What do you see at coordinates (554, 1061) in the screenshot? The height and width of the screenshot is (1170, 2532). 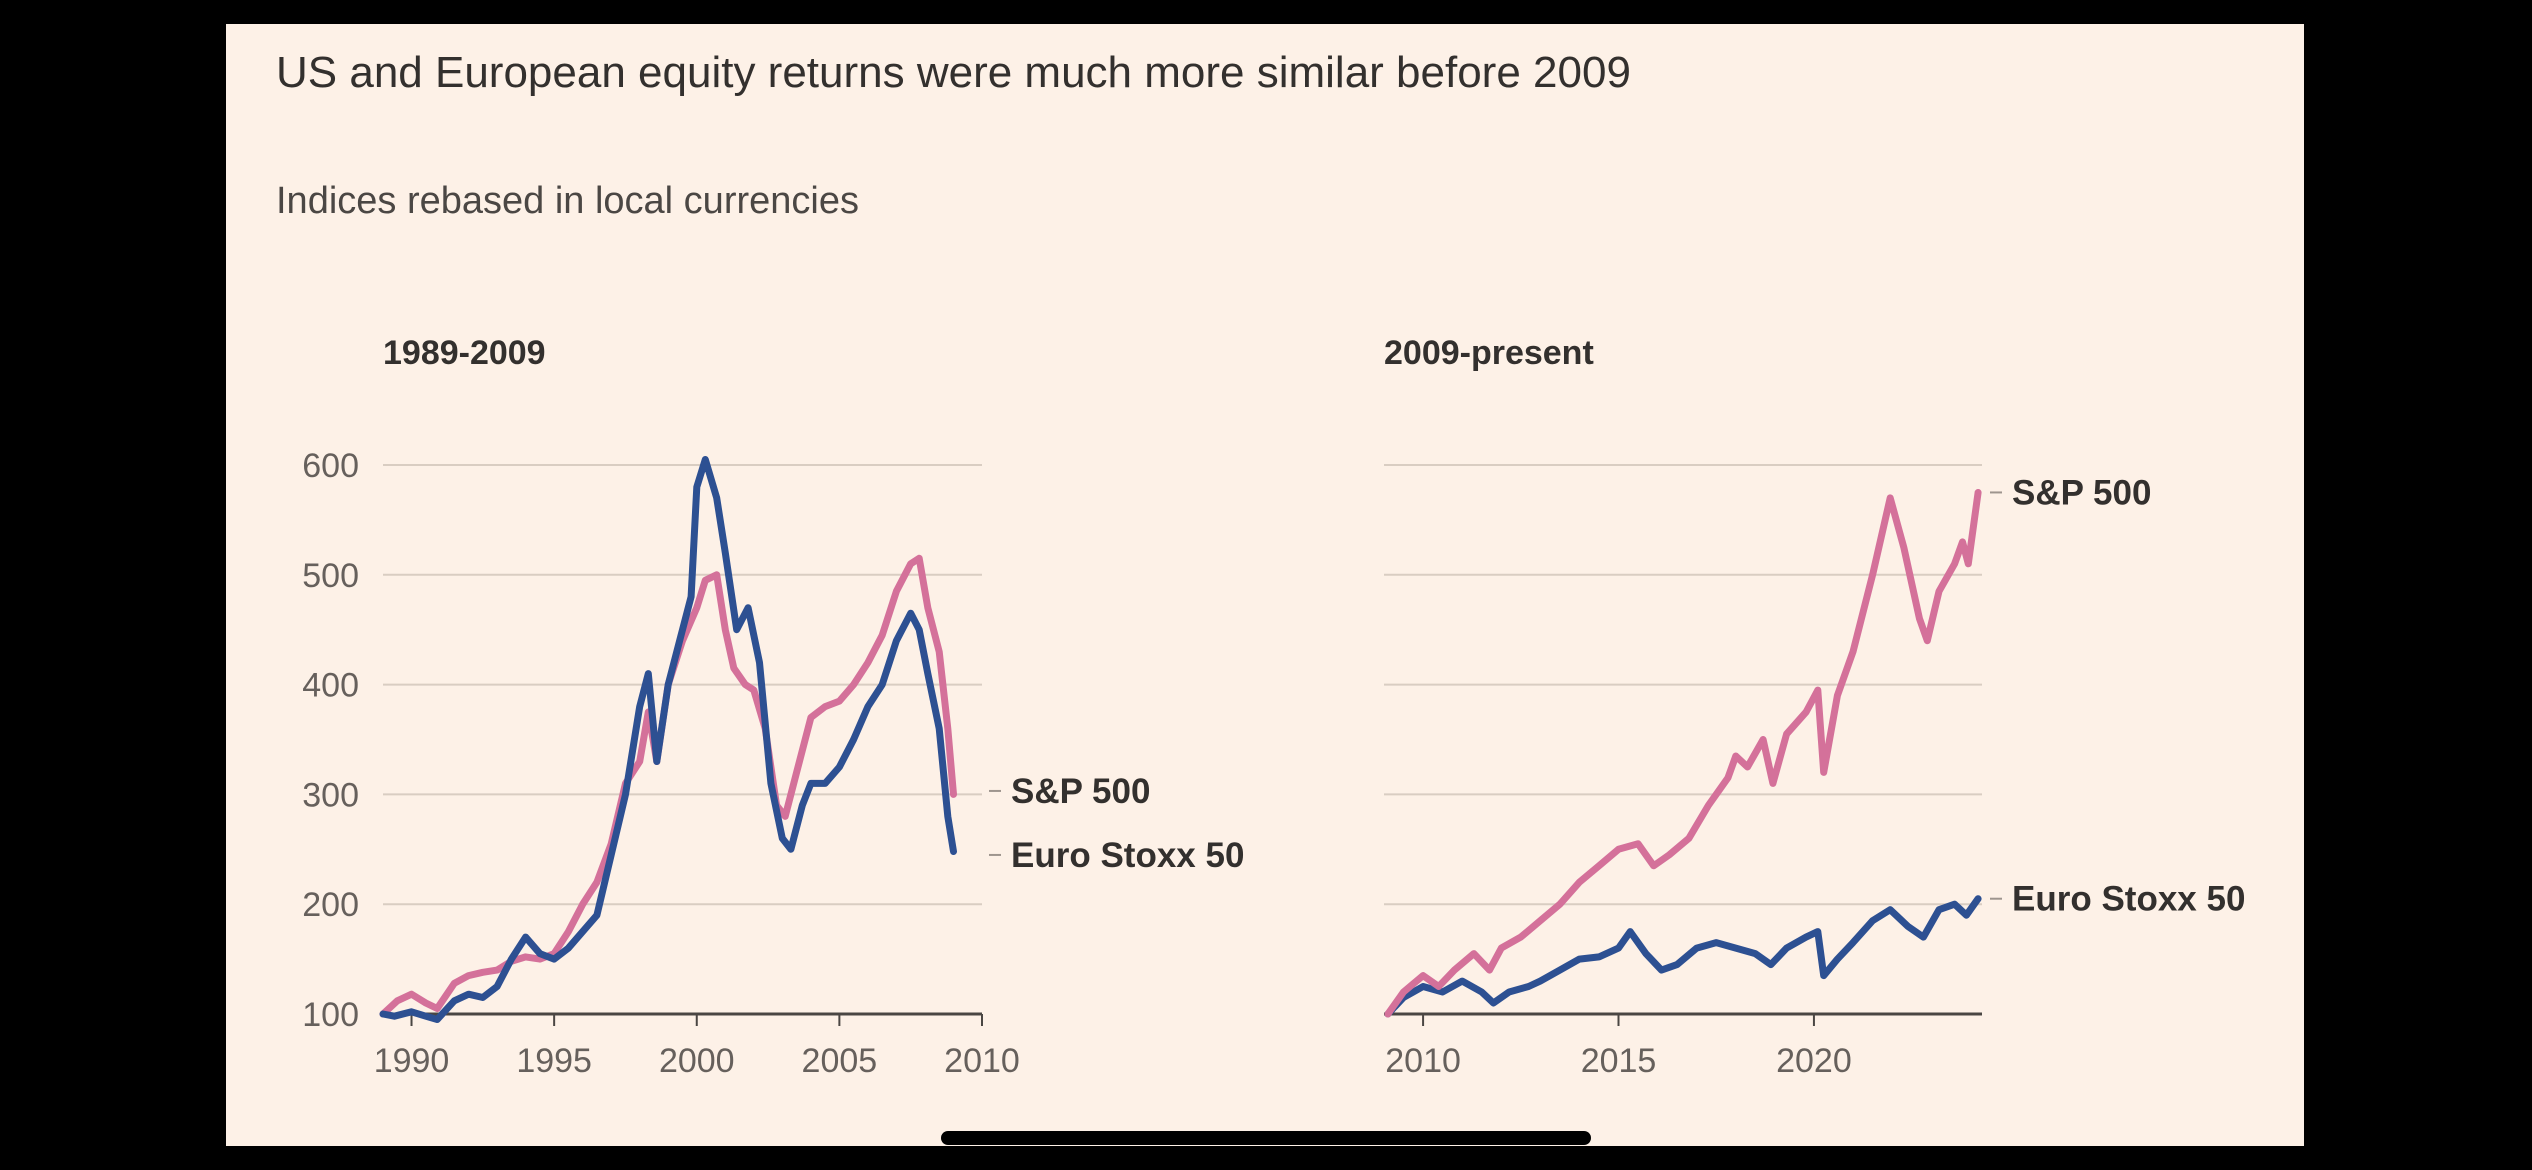 I see `x-tick-label: 1995` at bounding box center [554, 1061].